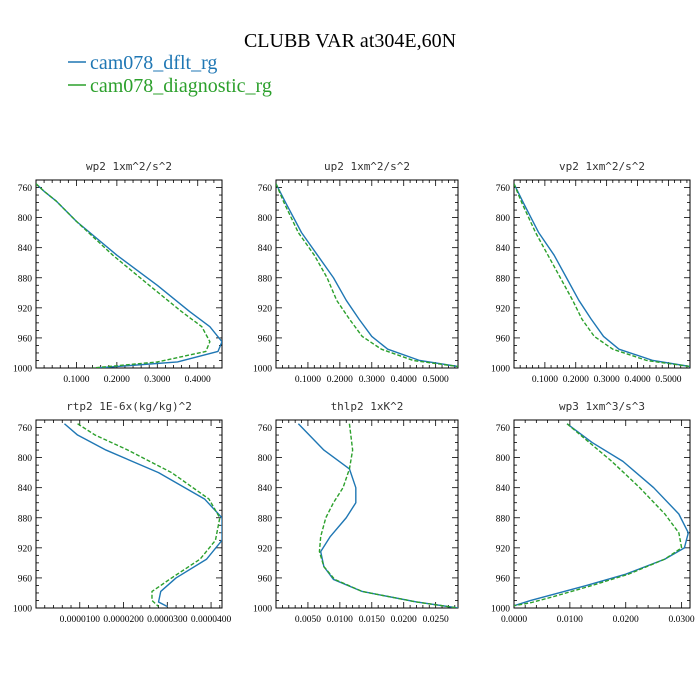 This screenshot has width=700, height=700. Describe the element at coordinates (602, 166) in the screenshot. I see `panel-title: vp2 1xm^2/s^2` at that location.